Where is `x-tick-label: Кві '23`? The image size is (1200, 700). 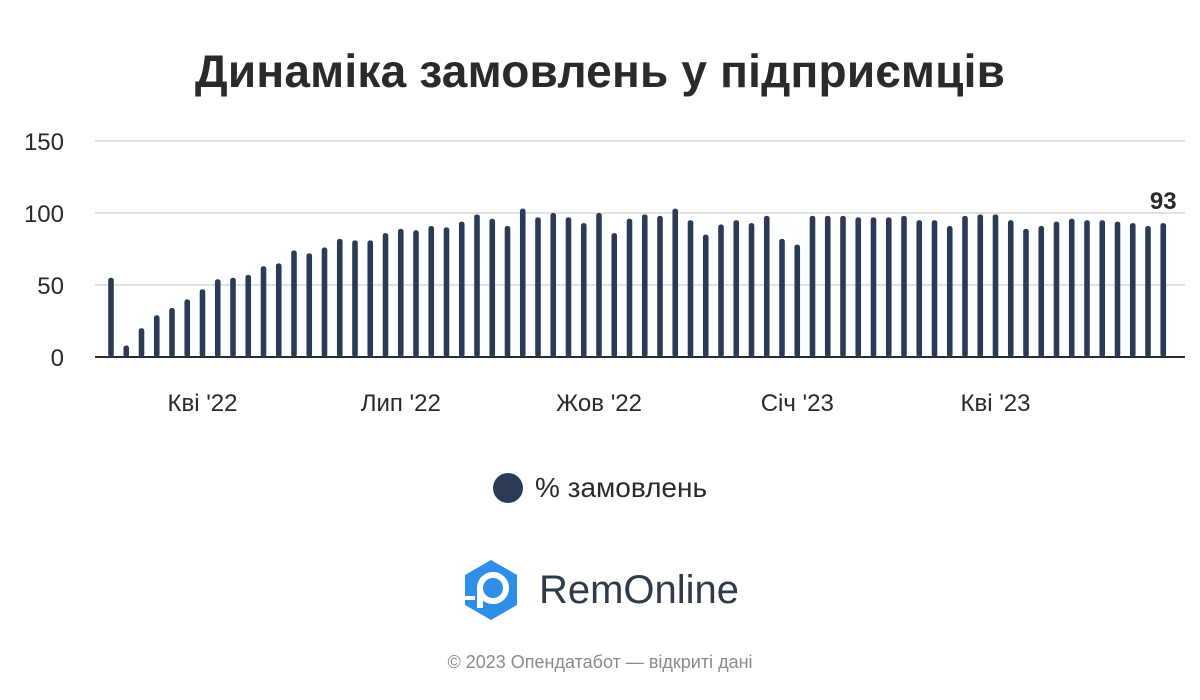 x-tick-label: Кві '23 is located at coordinates (995, 403).